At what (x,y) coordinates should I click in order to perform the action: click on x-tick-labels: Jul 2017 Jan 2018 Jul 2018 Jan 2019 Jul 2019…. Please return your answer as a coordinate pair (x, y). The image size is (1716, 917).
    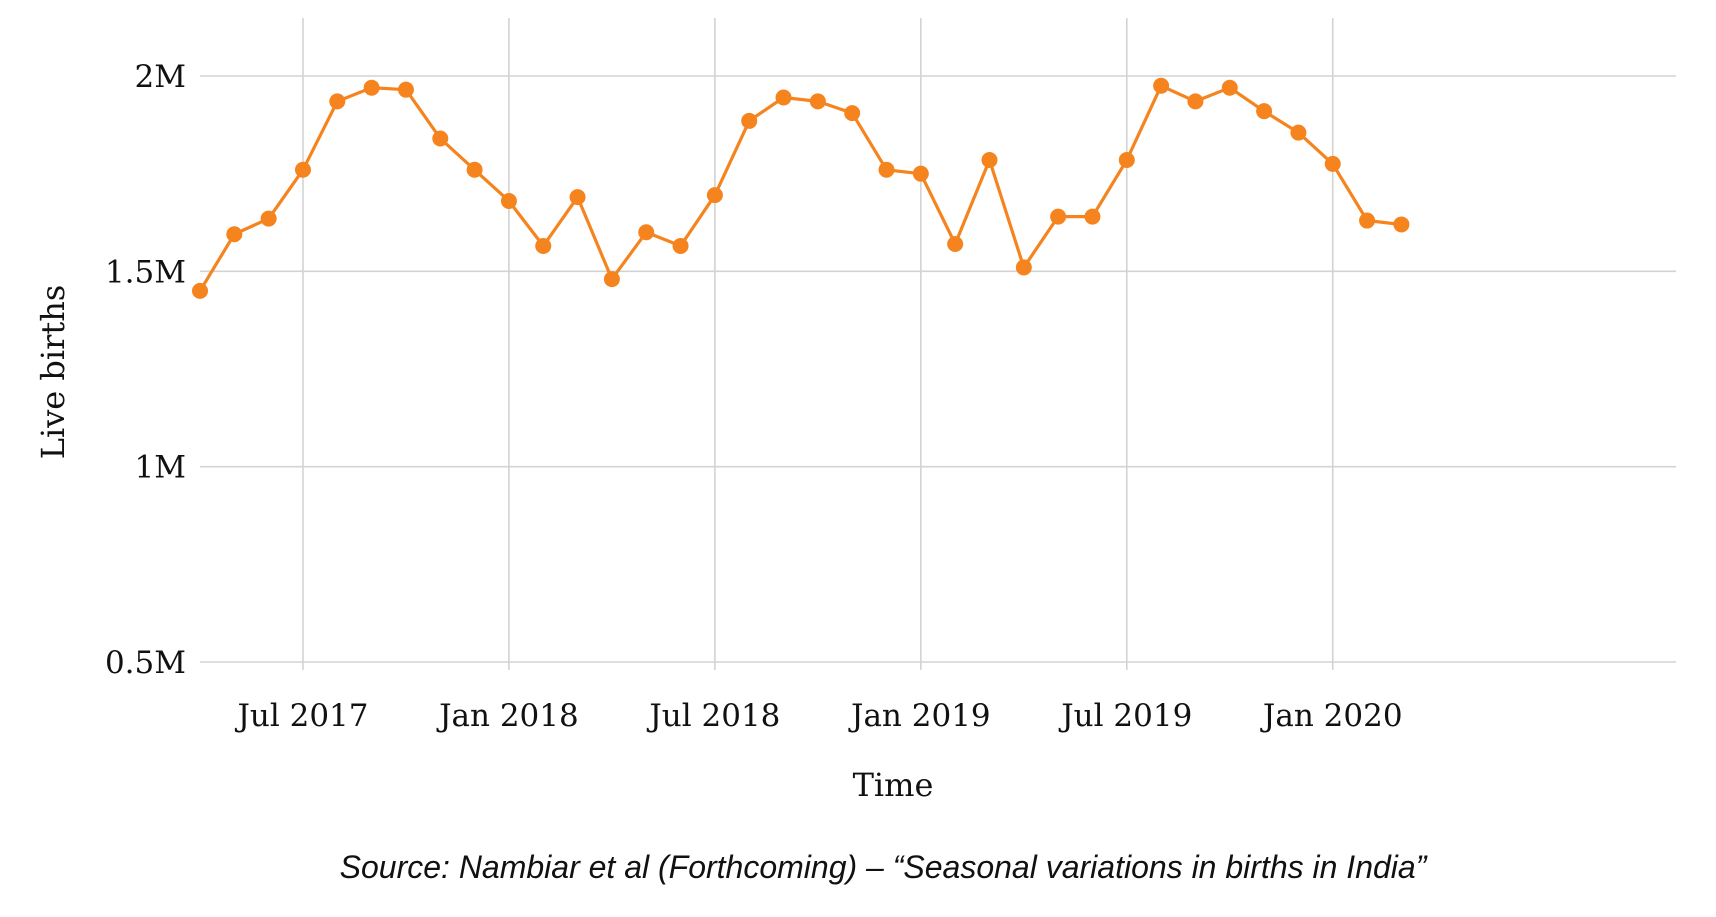
    Looking at the image, I should click on (818, 716).